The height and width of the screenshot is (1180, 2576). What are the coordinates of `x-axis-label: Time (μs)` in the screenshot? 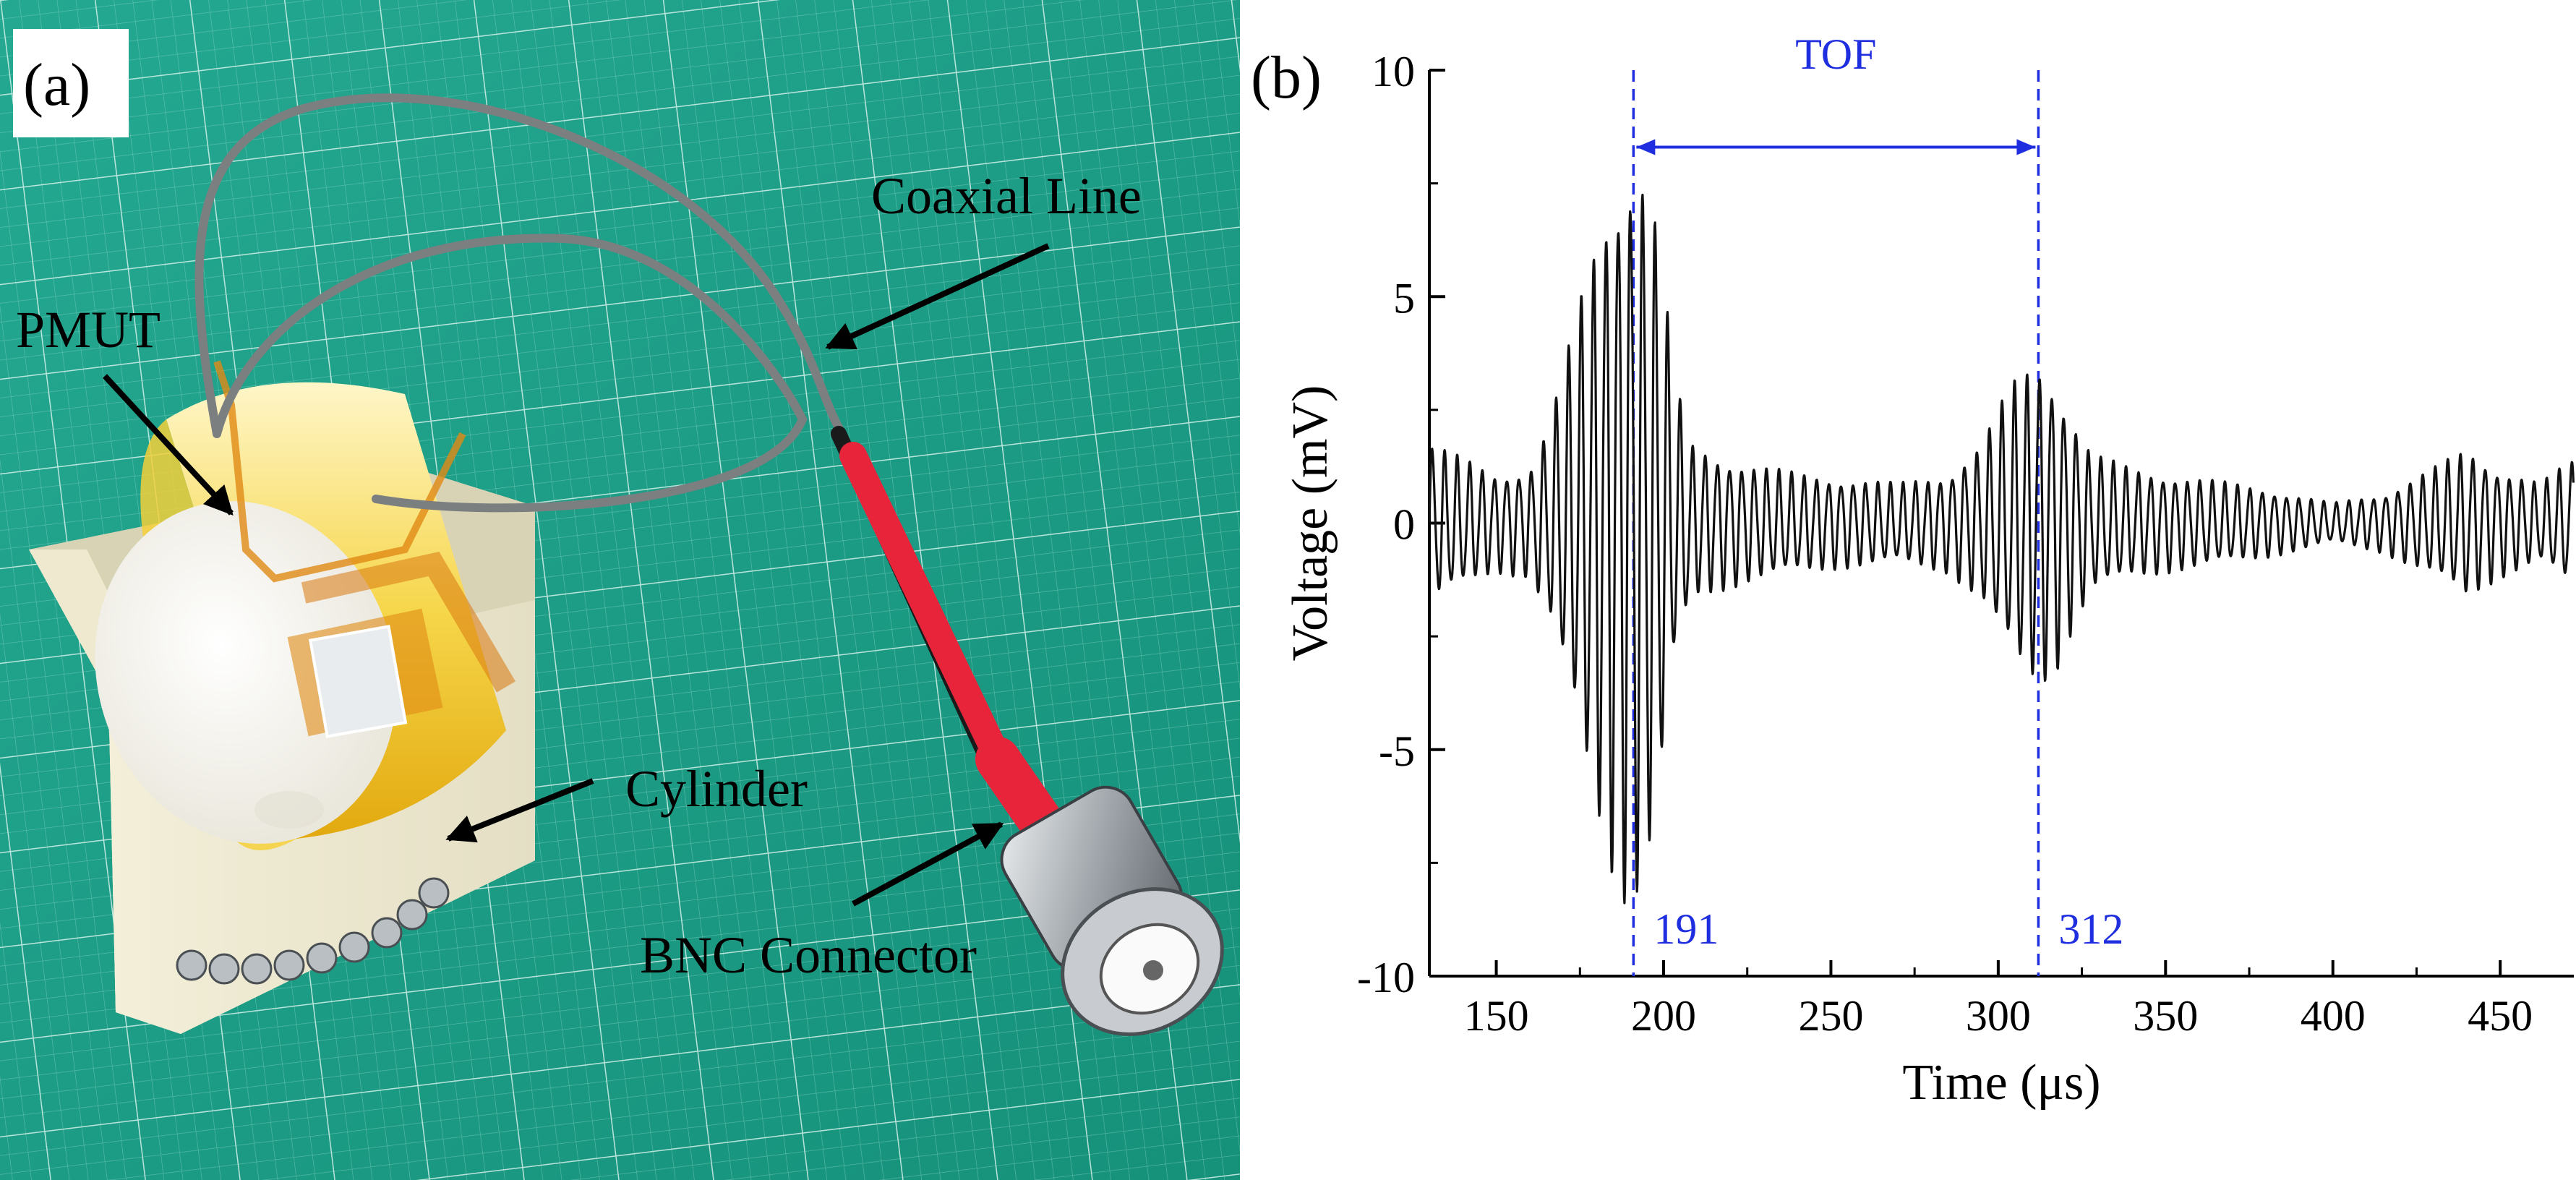 It's located at (2001, 1083).